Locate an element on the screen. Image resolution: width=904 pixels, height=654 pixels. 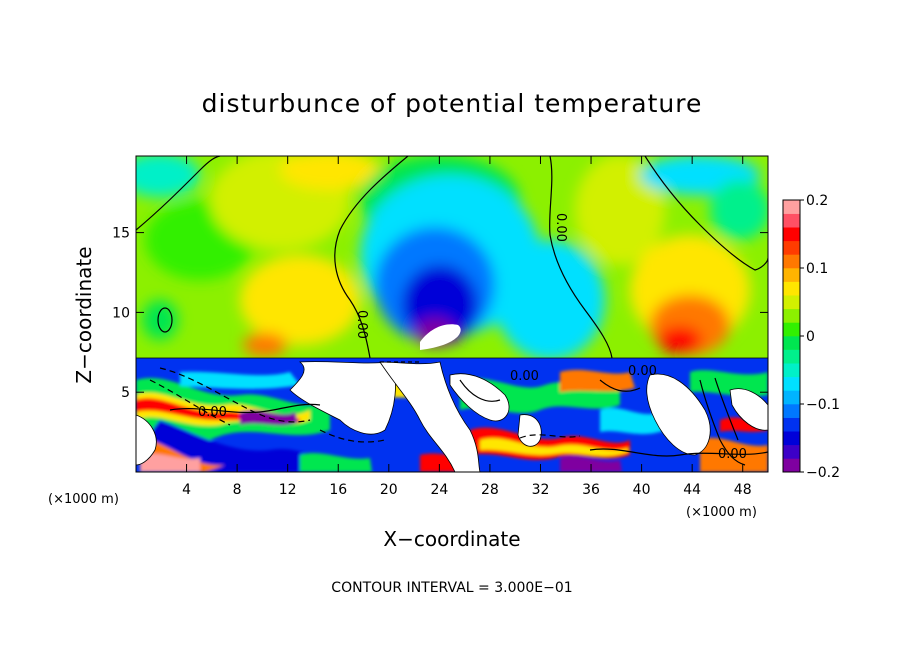
x-tick-label: 4 is located at coordinates (186, 490).